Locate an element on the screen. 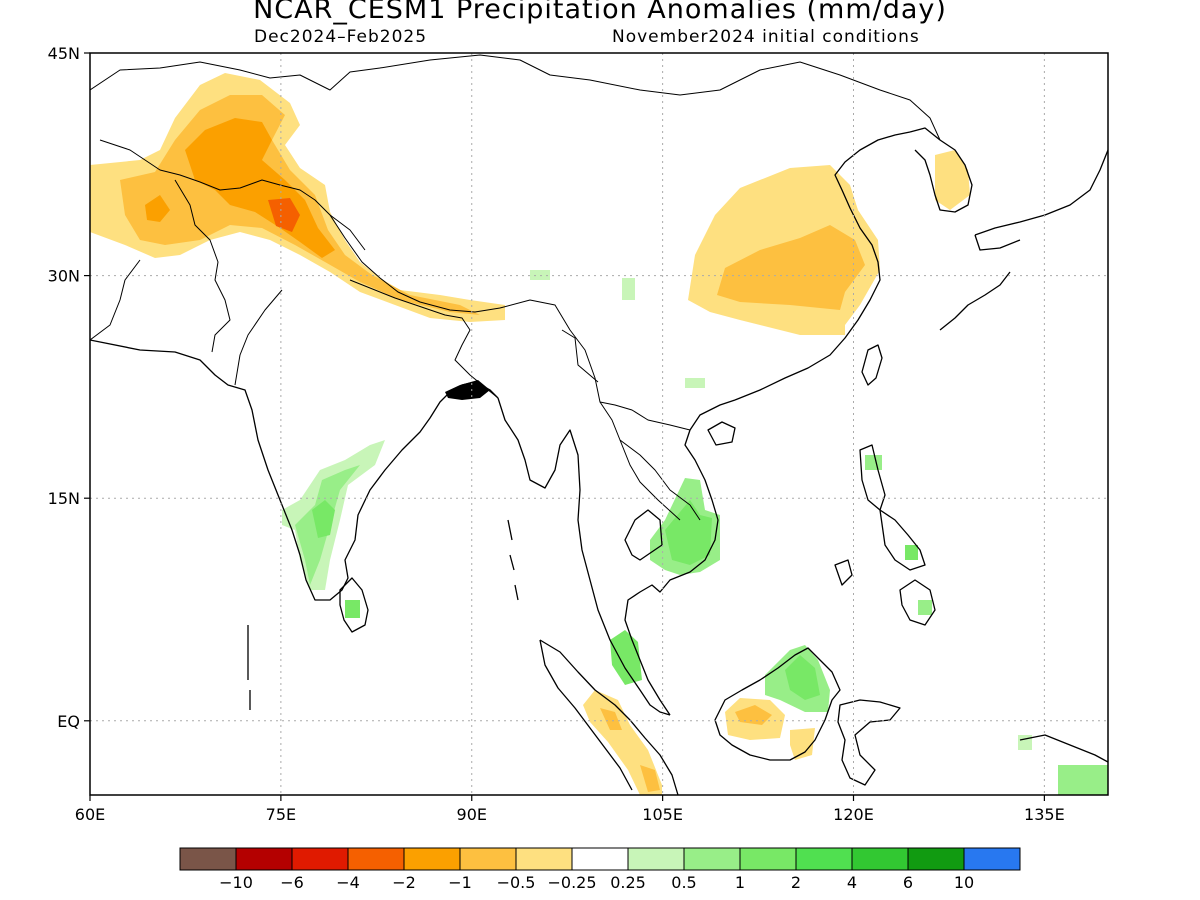  colorbar-label: 2 is located at coordinates (796, 882).